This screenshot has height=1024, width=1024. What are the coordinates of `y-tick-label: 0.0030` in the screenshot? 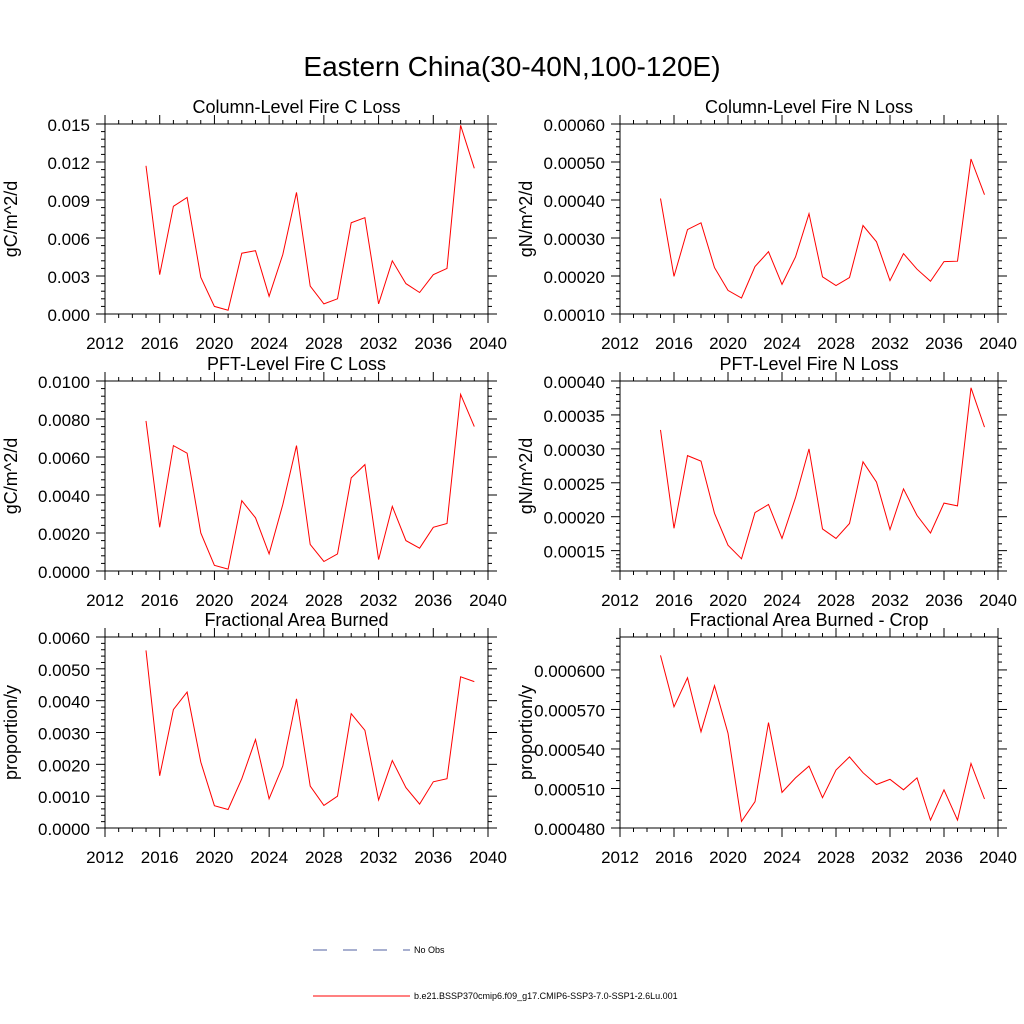 It's located at (64, 734).